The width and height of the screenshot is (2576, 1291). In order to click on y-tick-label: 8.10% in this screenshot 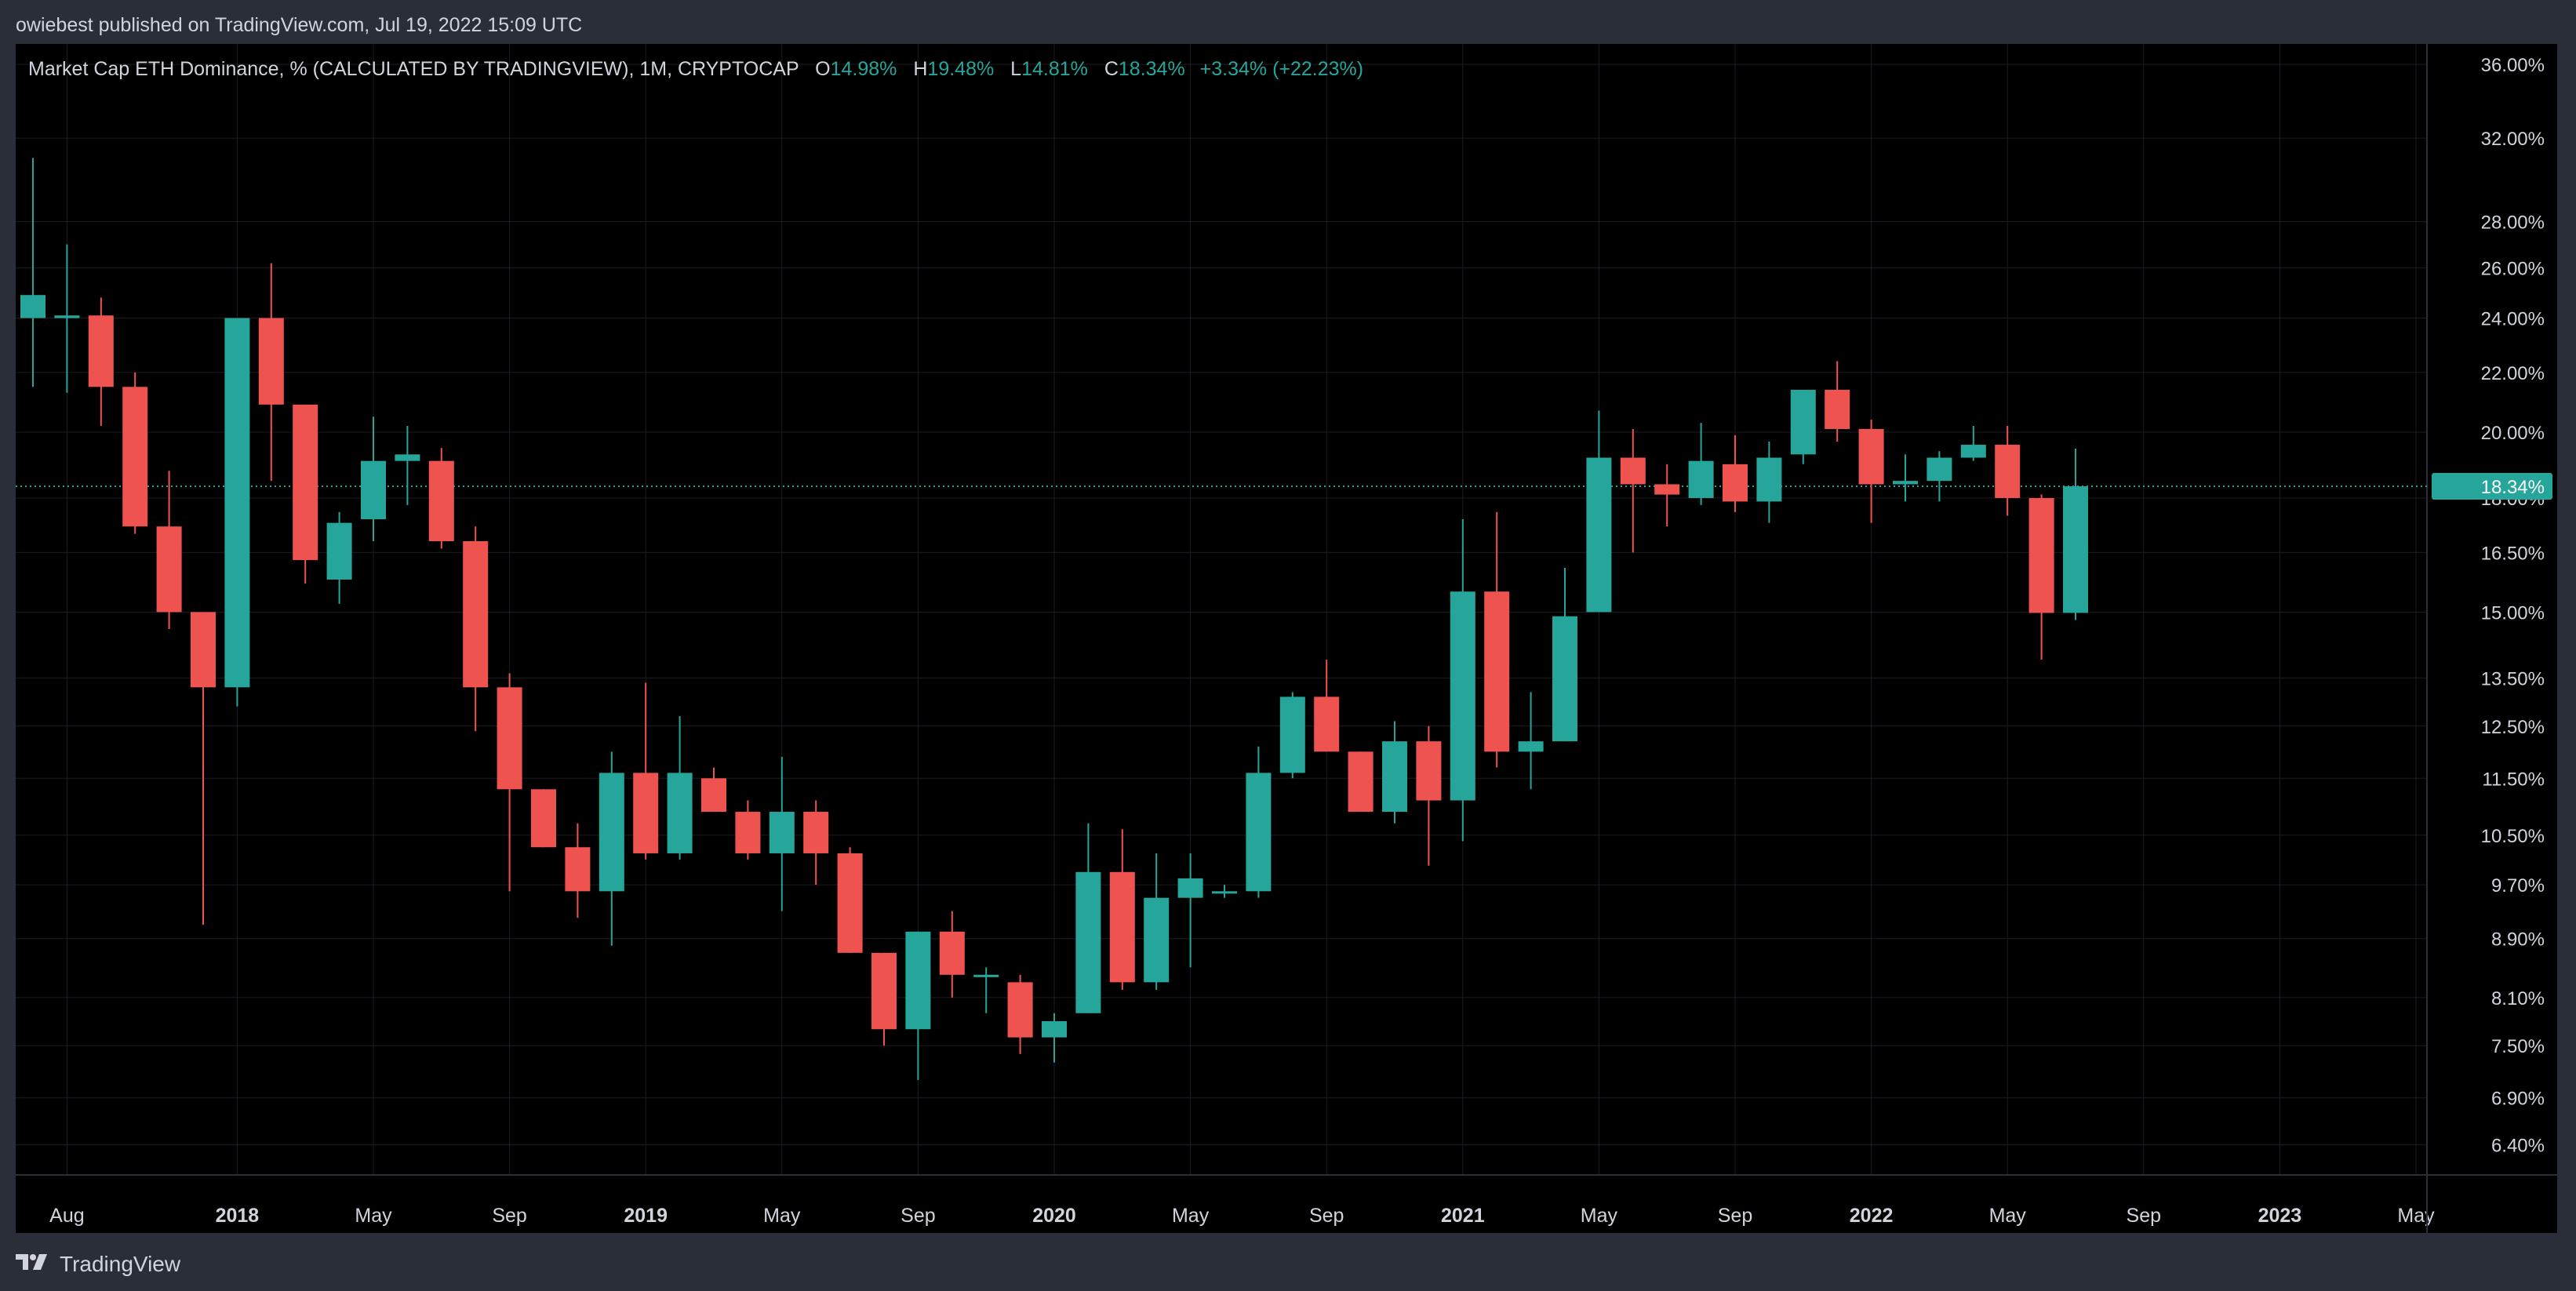, I will do `click(2518, 999)`.